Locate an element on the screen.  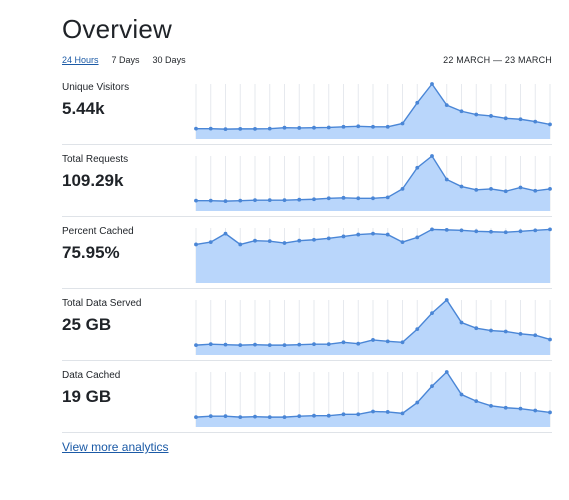
tab-7-days: 7 Days is located at coordinates (125, 60).